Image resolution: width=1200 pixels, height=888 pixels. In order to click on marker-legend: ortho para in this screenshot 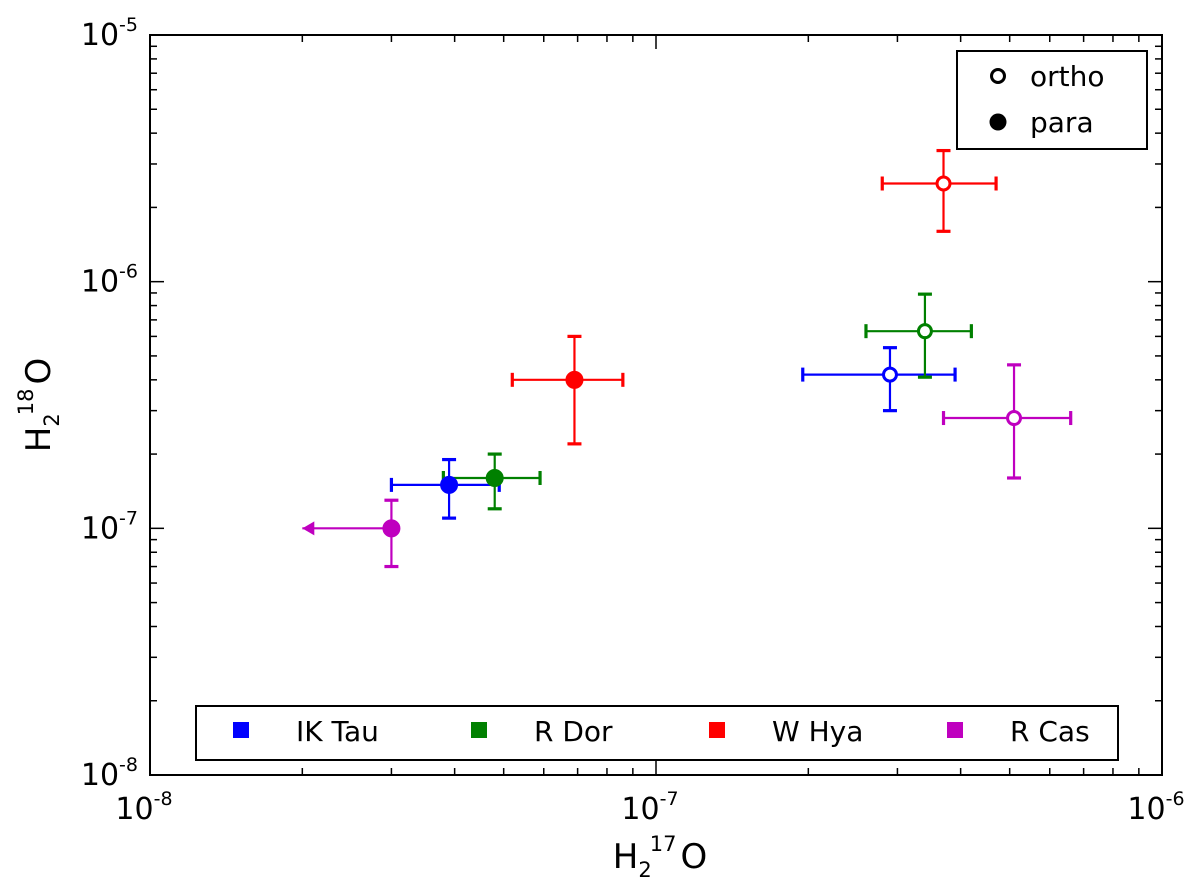, I will do `click(1052, 100)`.